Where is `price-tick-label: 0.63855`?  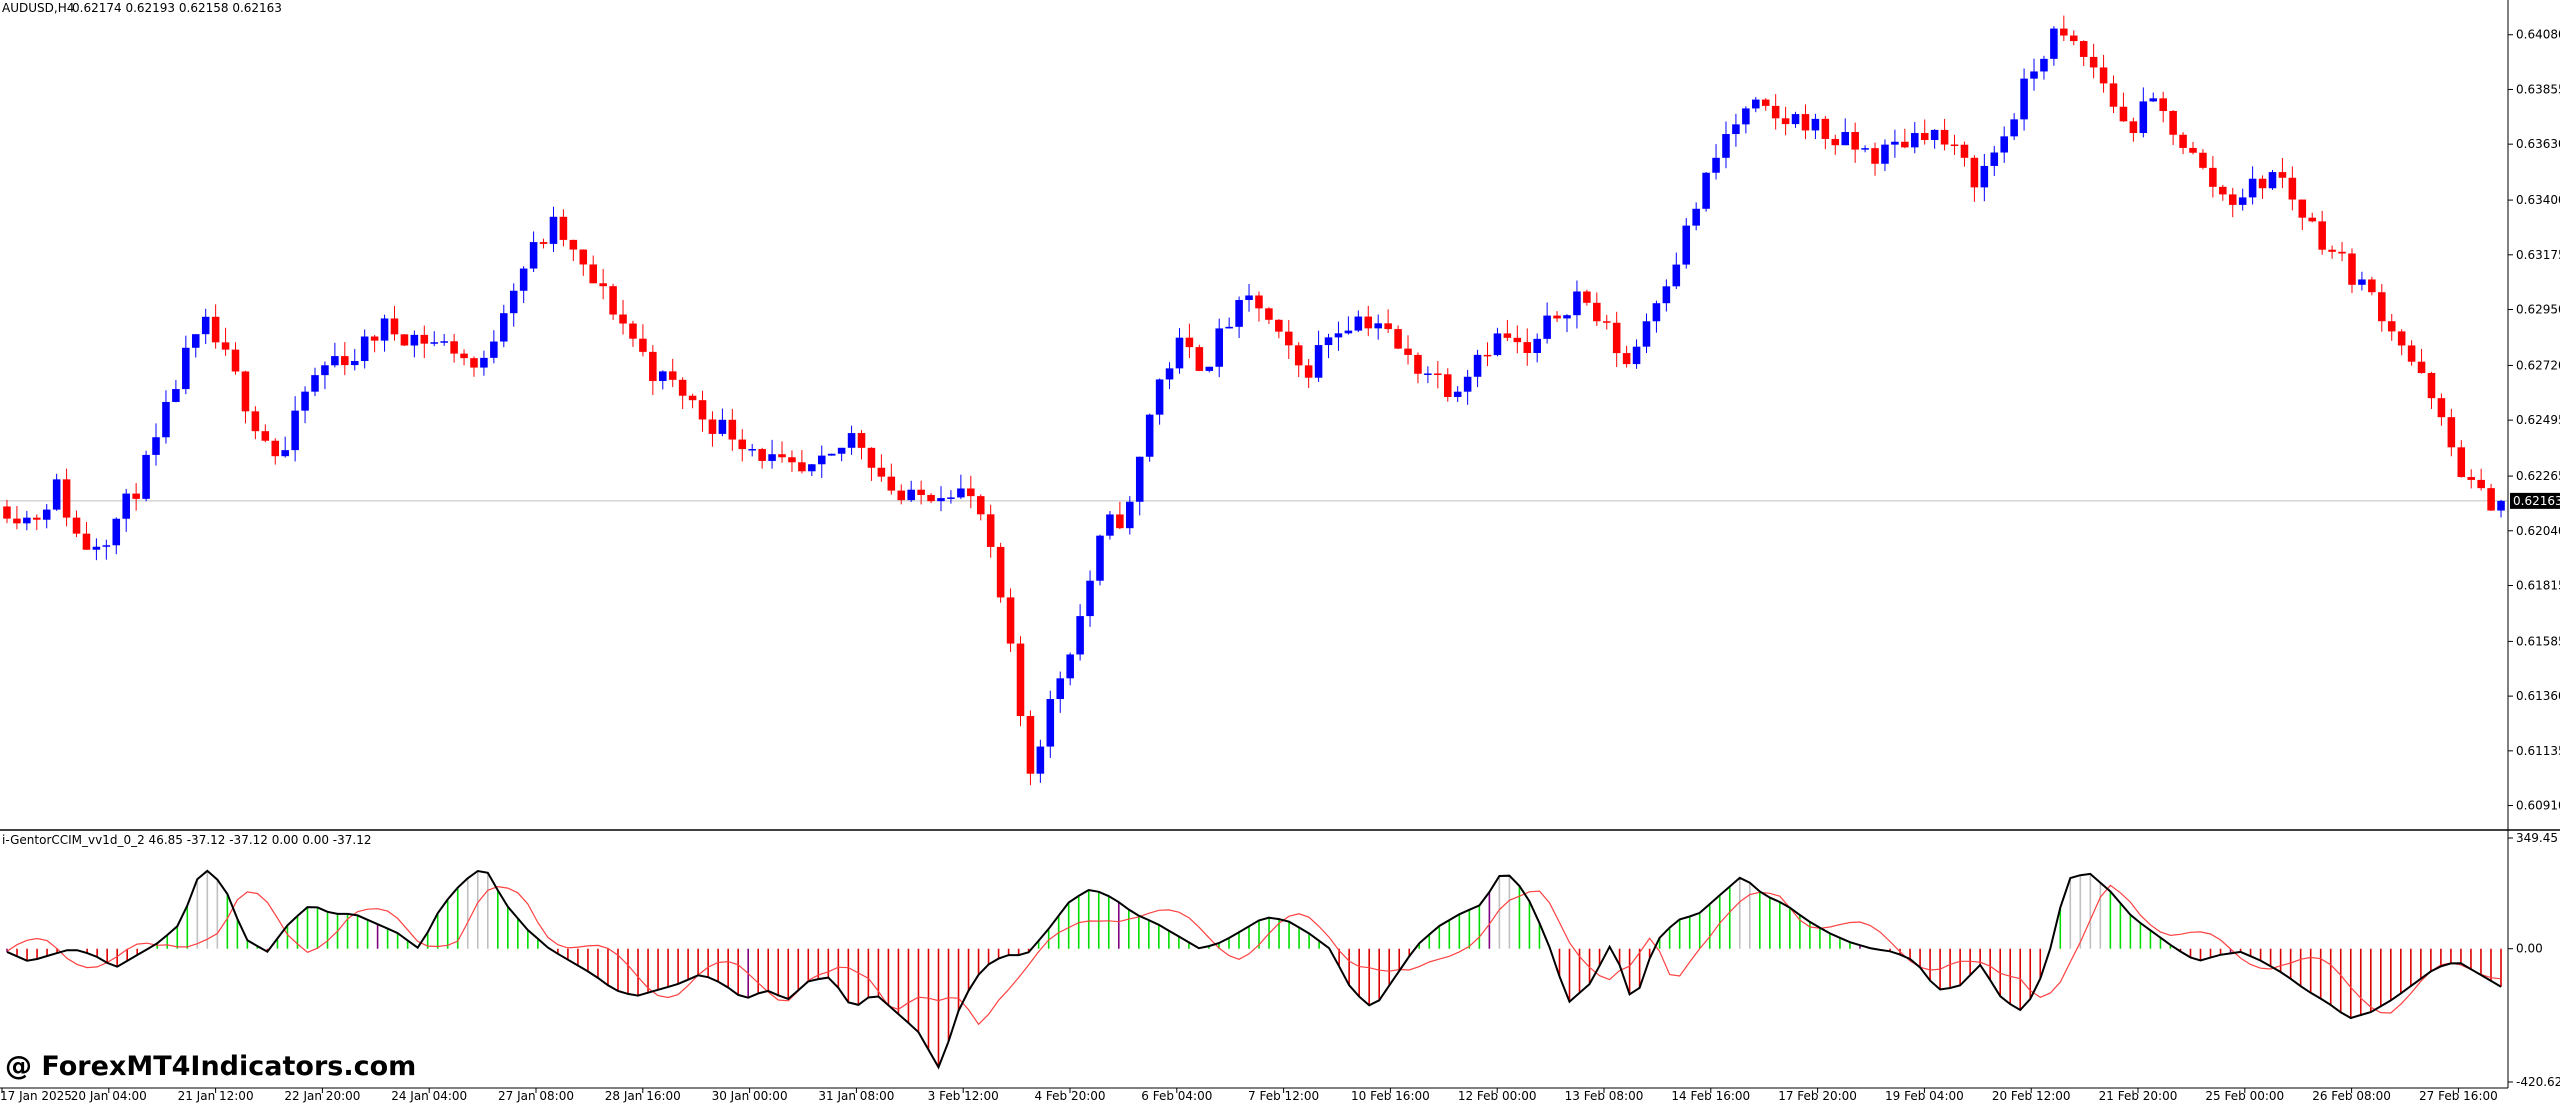
price-tick-label: 0.63855 is located at coordinates (2538, 89).